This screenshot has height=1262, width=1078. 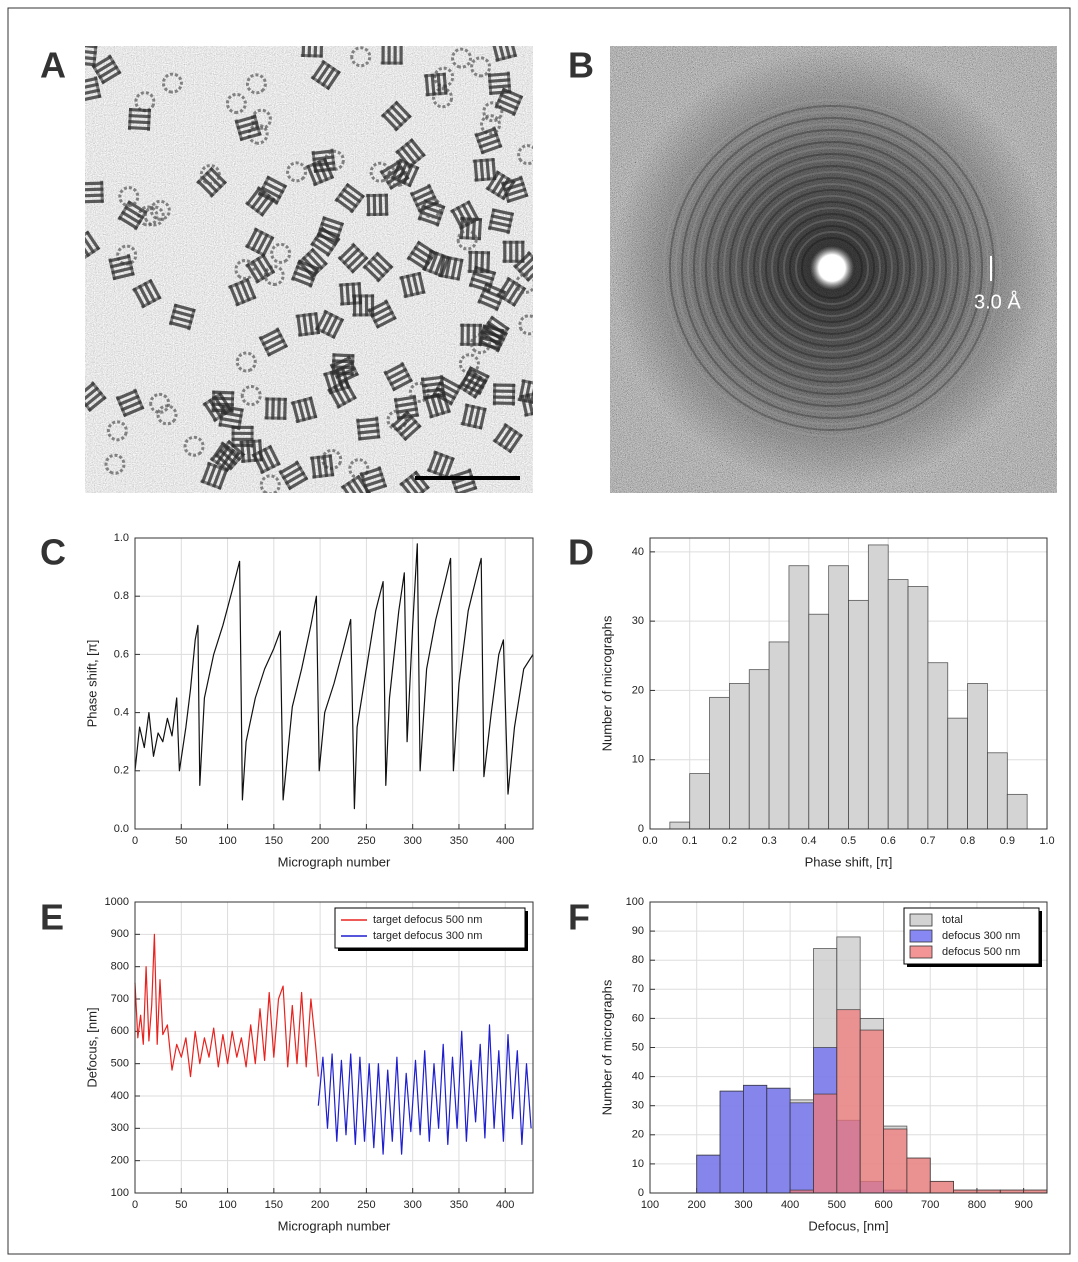 What do you see at coordinates (117, 902) in the screenshot?
I see `y-tick-label: 1000` at bounding box center [117, 902].